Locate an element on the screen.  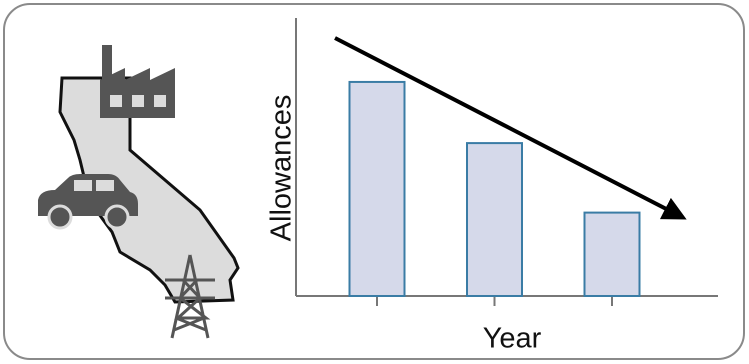
car-icon is located at coordinates (88, 202).